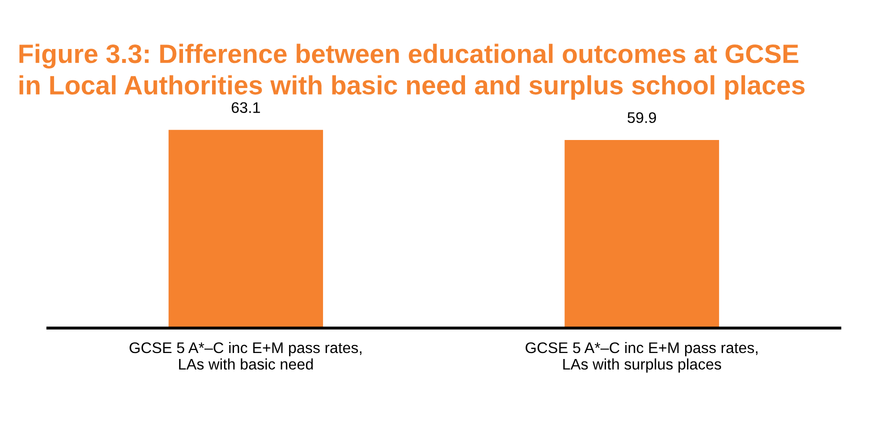 This screenshot has height=438, width=885. I want to click on chart-title: Figure 3.3: Difference between educational outcomes at GCSE in Local Authorities with basic need and surplus school places, so click(412, 72).